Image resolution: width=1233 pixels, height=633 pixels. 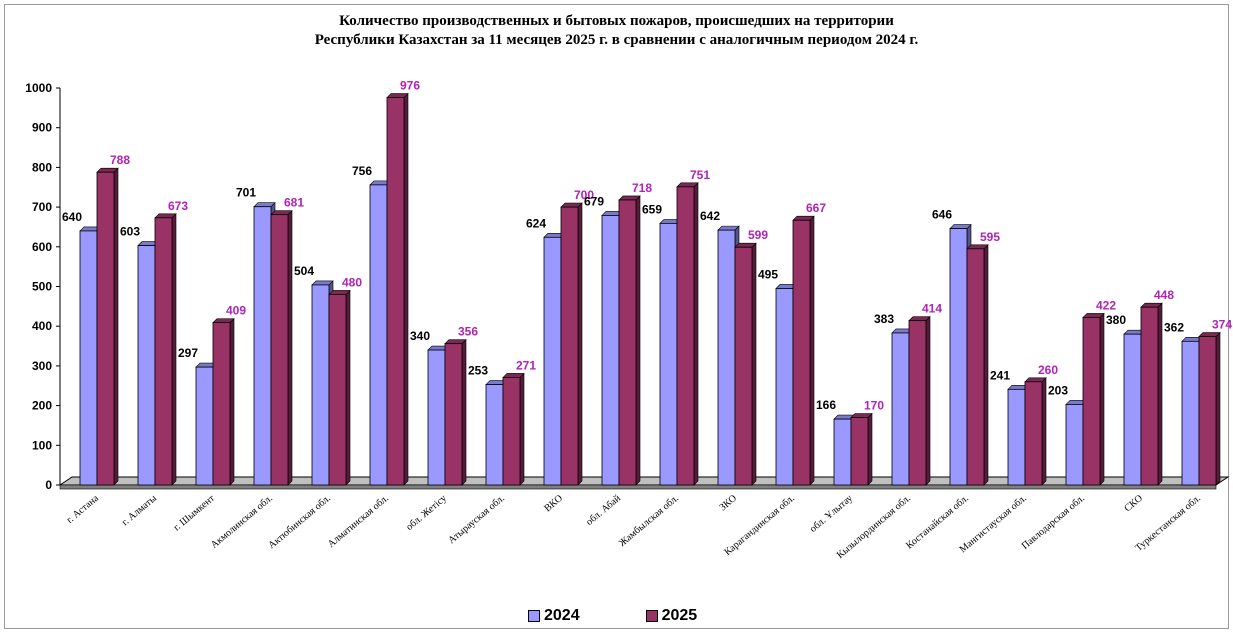 I want to click on data-label-2025-карагандинская-обл: 667, so click(x=816, y=208).